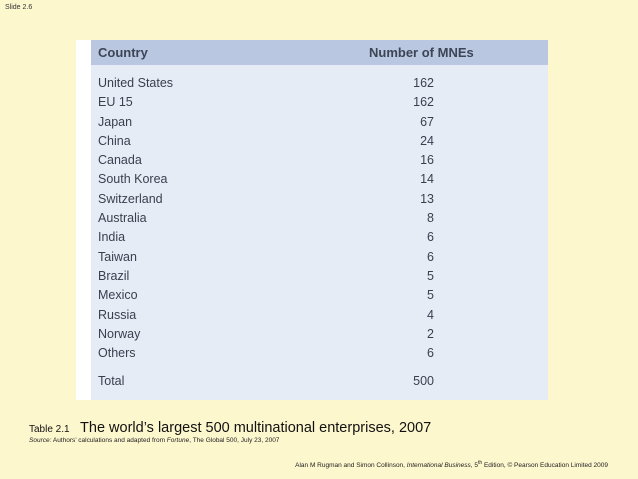 The height and width of the screenshot is (479, 638). I want to click on table-row: United States 162, so click(319, 83).